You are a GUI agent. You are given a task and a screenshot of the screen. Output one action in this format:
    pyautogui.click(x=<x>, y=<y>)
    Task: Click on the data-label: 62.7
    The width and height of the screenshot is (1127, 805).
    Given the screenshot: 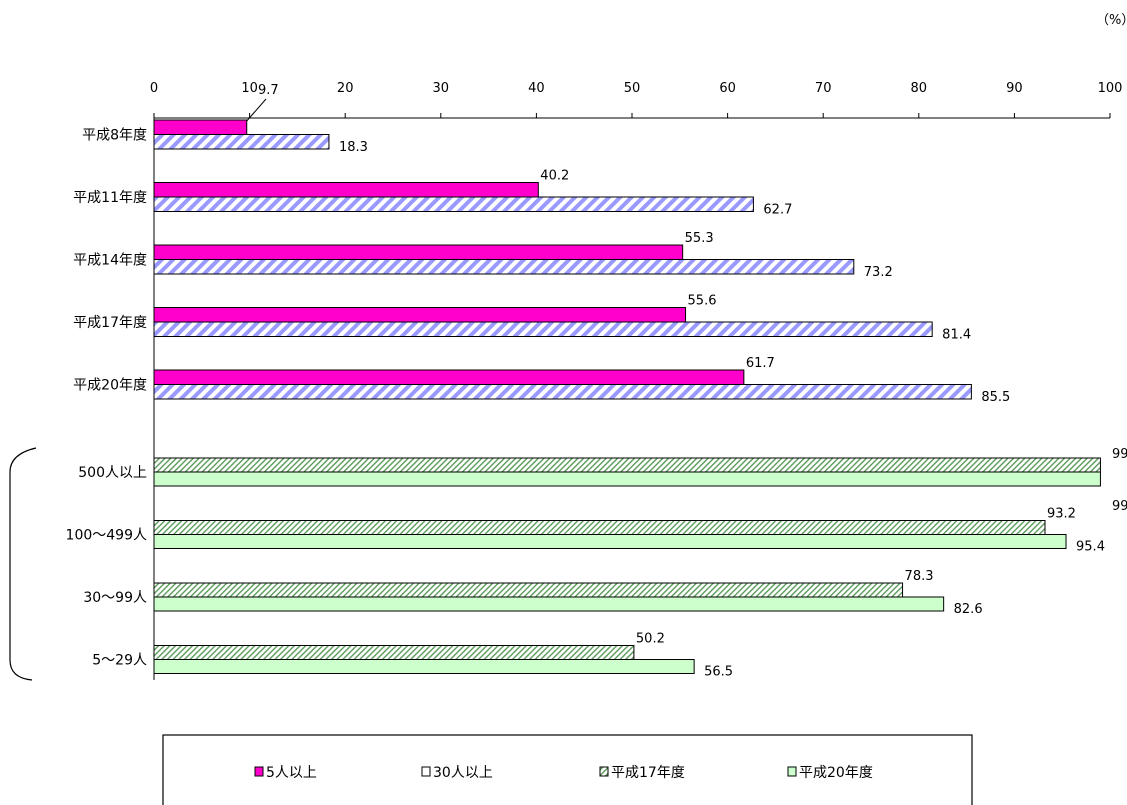 What is the action you would take?
    pyautogui.click(x=777, y=210)
    